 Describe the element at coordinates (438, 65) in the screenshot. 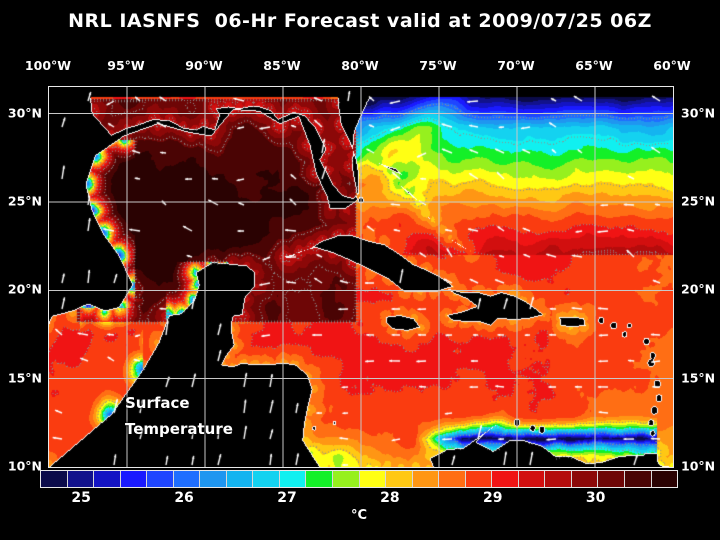

I see `lon-tick-label: 75°W` at that location.